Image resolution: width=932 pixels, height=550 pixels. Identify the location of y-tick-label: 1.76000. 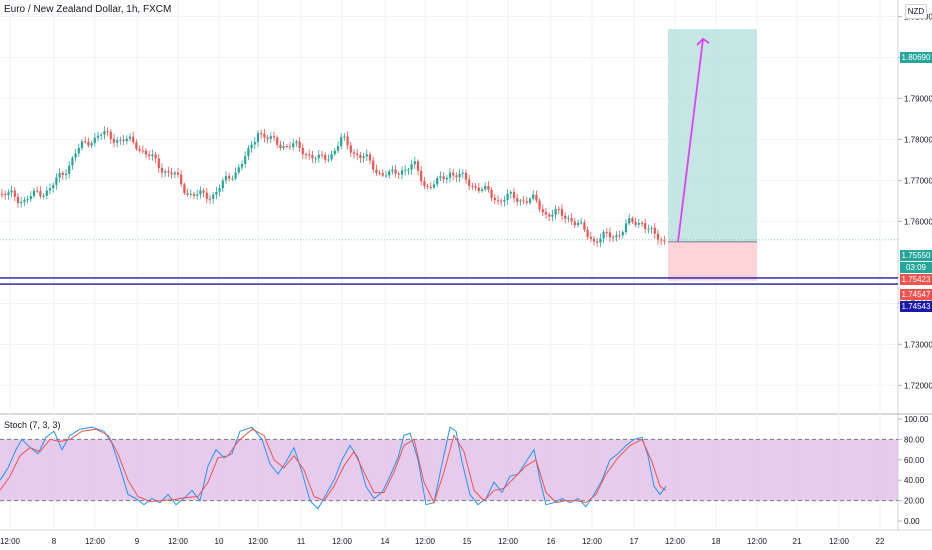
(918, 221).